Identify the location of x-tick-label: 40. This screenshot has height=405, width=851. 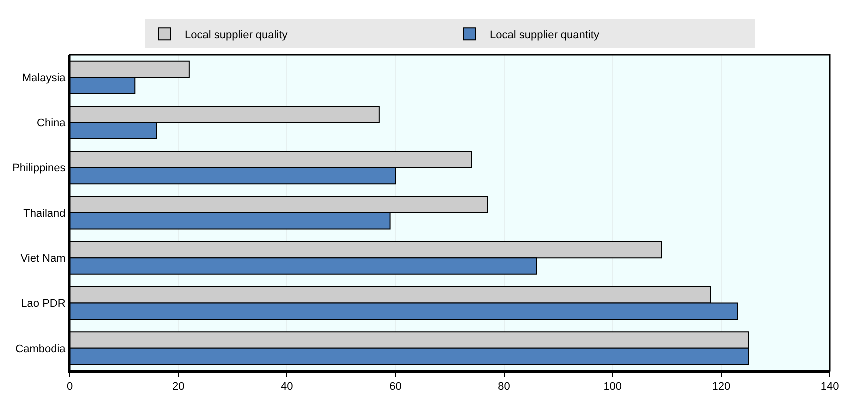
(287, 387).